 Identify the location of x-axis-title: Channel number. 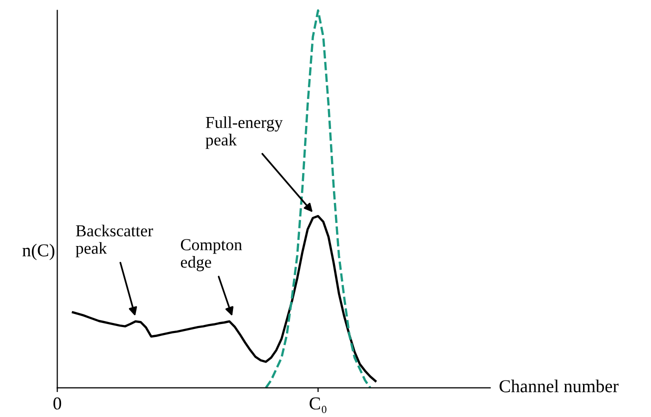
(559, 386).